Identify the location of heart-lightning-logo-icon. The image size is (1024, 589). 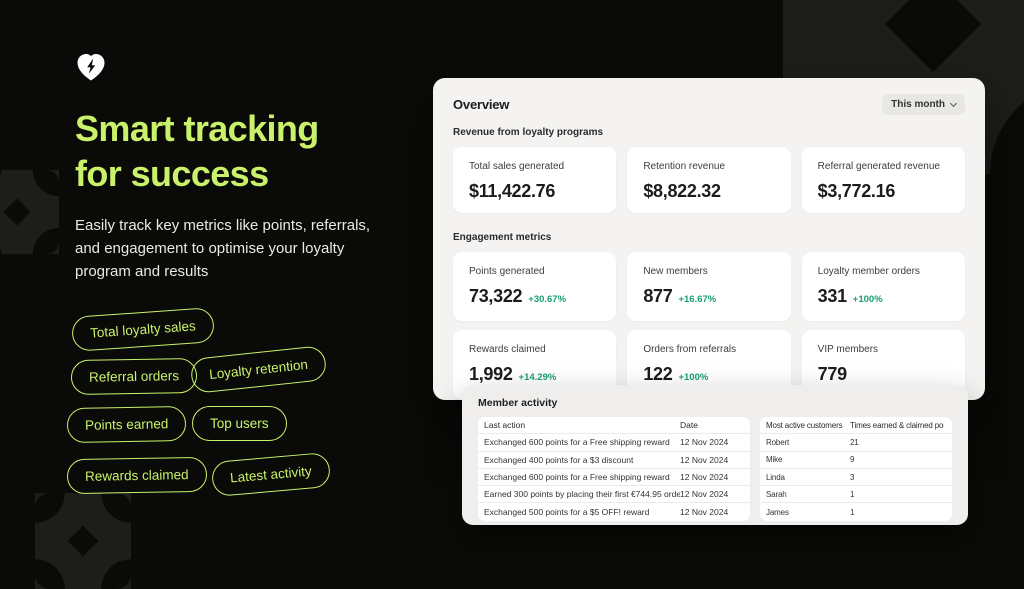
(91, 67).